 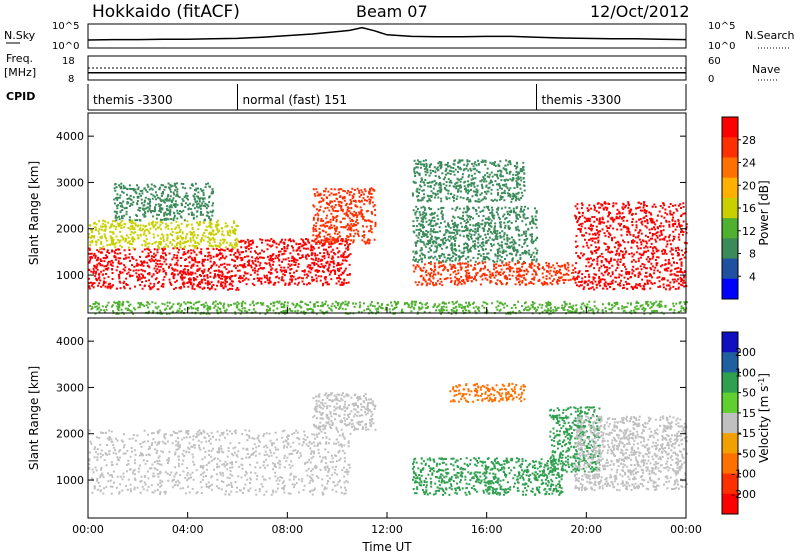 What do you see at coordinates (752, 254) in the screenshot?
I see `colorbar-tick-label: 8` at bounding box center [752, 254].